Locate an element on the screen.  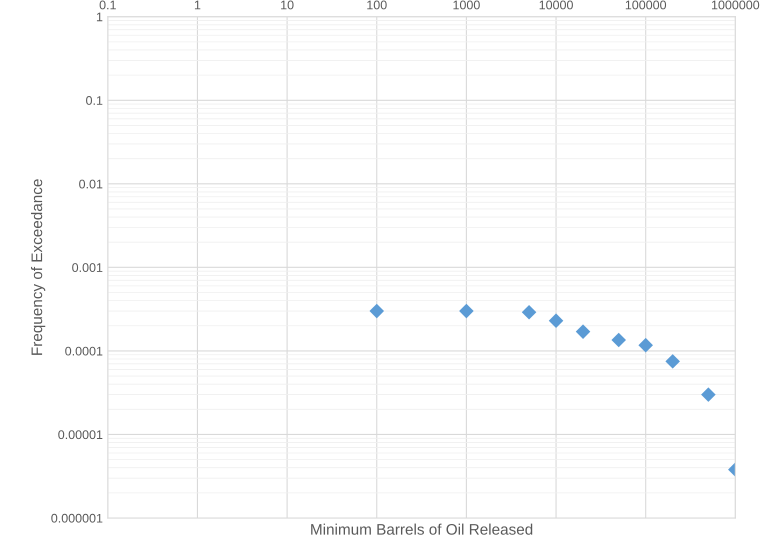
y-tick-label: 0.01 is located at coordinates (90, 184).